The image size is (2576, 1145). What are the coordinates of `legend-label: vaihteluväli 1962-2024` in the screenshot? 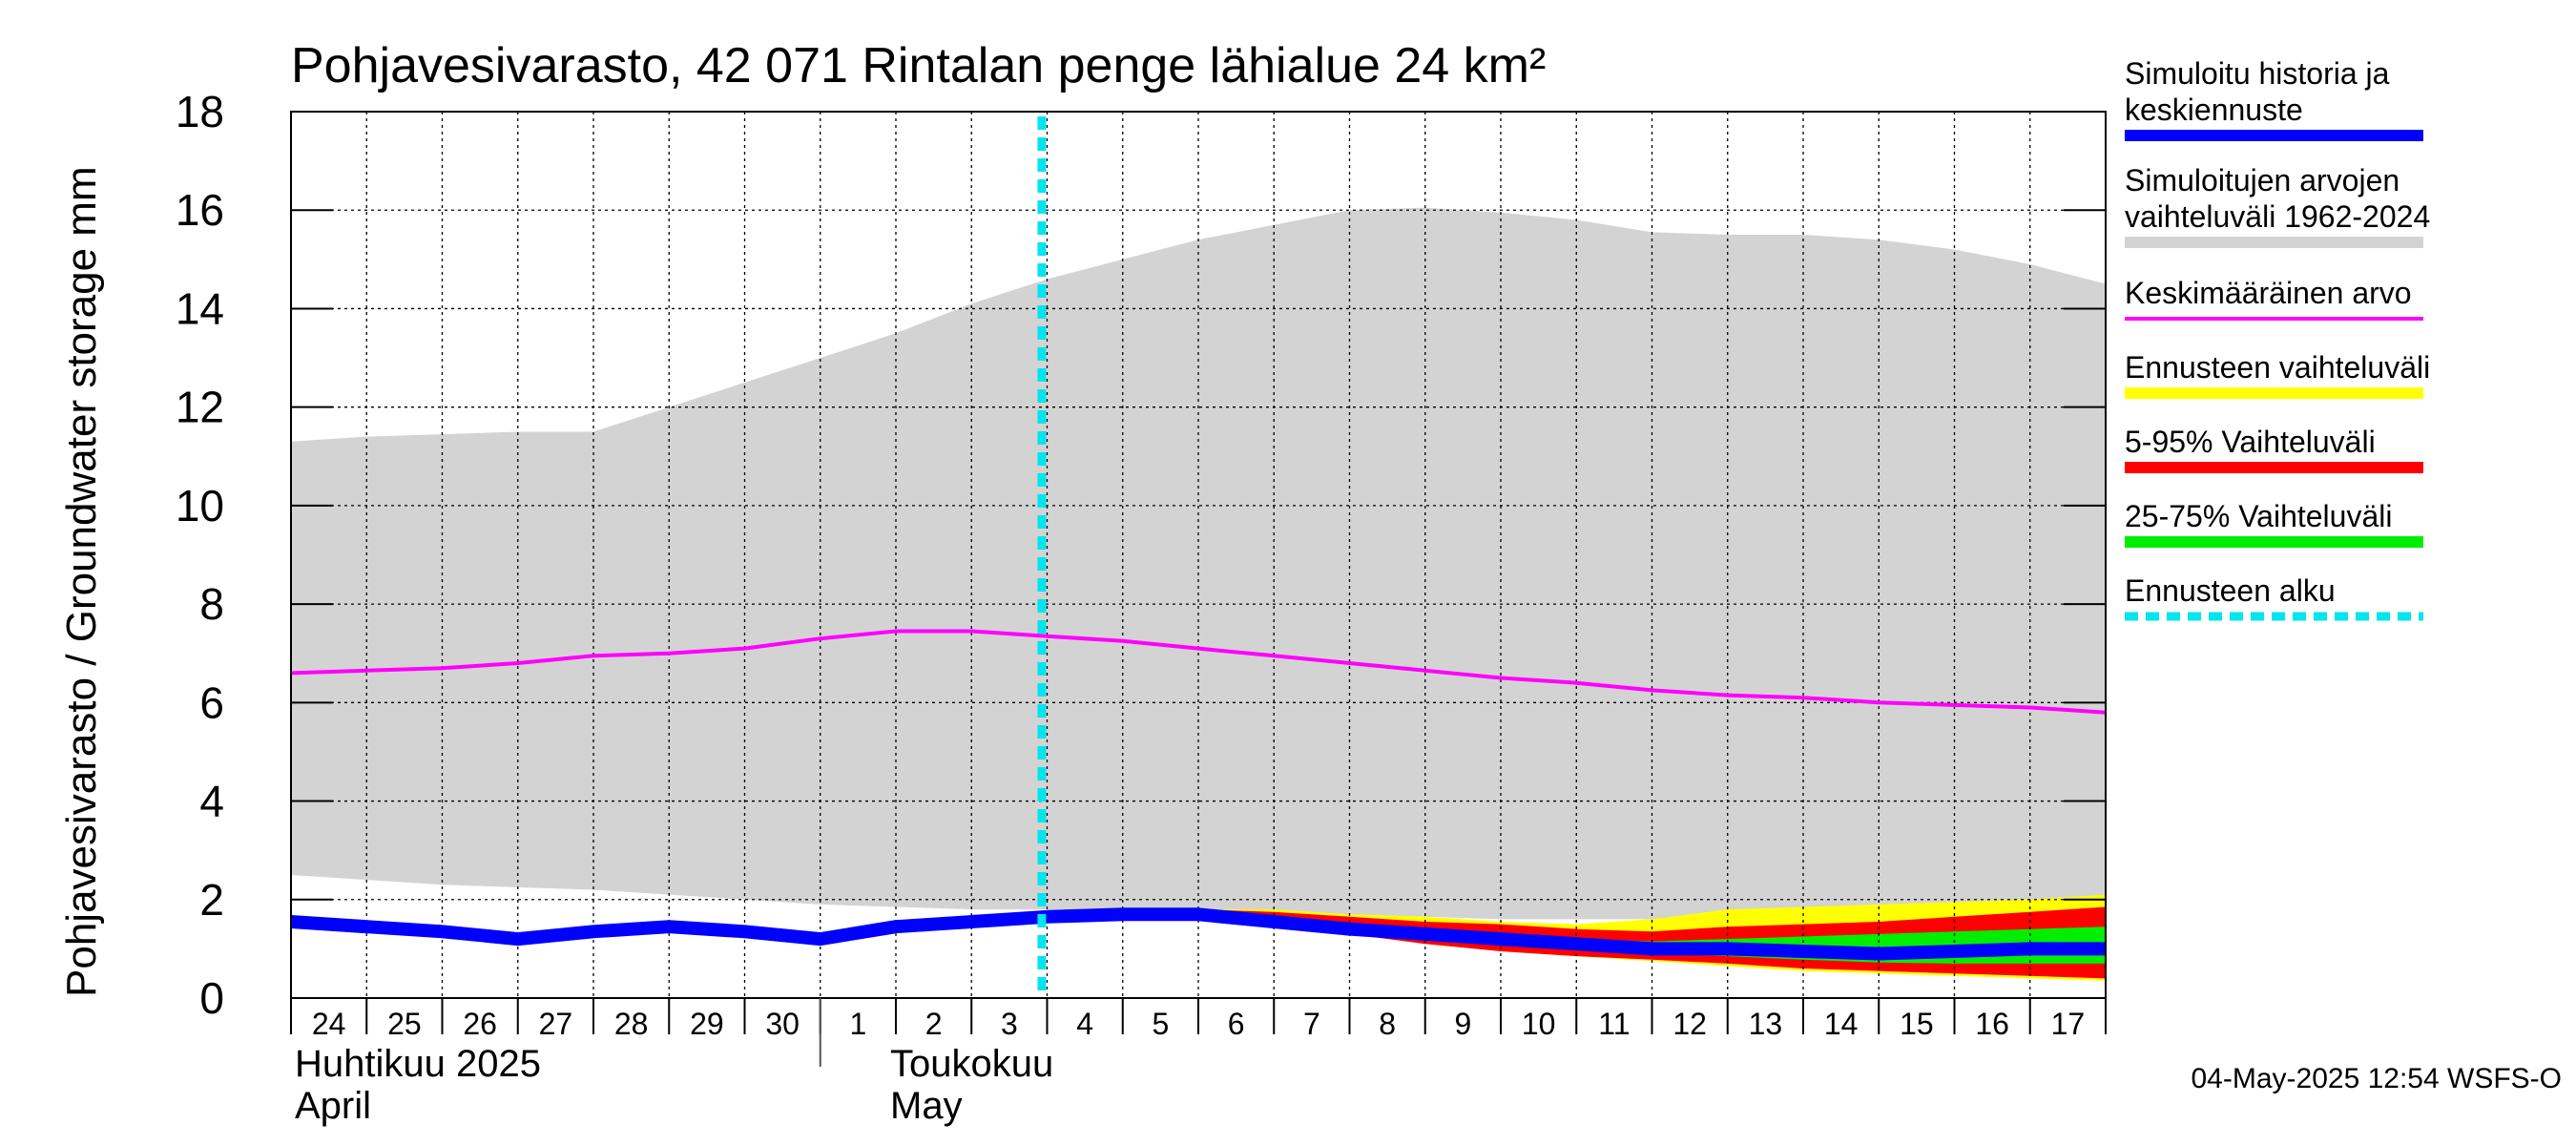 It's located at (2277, 217).